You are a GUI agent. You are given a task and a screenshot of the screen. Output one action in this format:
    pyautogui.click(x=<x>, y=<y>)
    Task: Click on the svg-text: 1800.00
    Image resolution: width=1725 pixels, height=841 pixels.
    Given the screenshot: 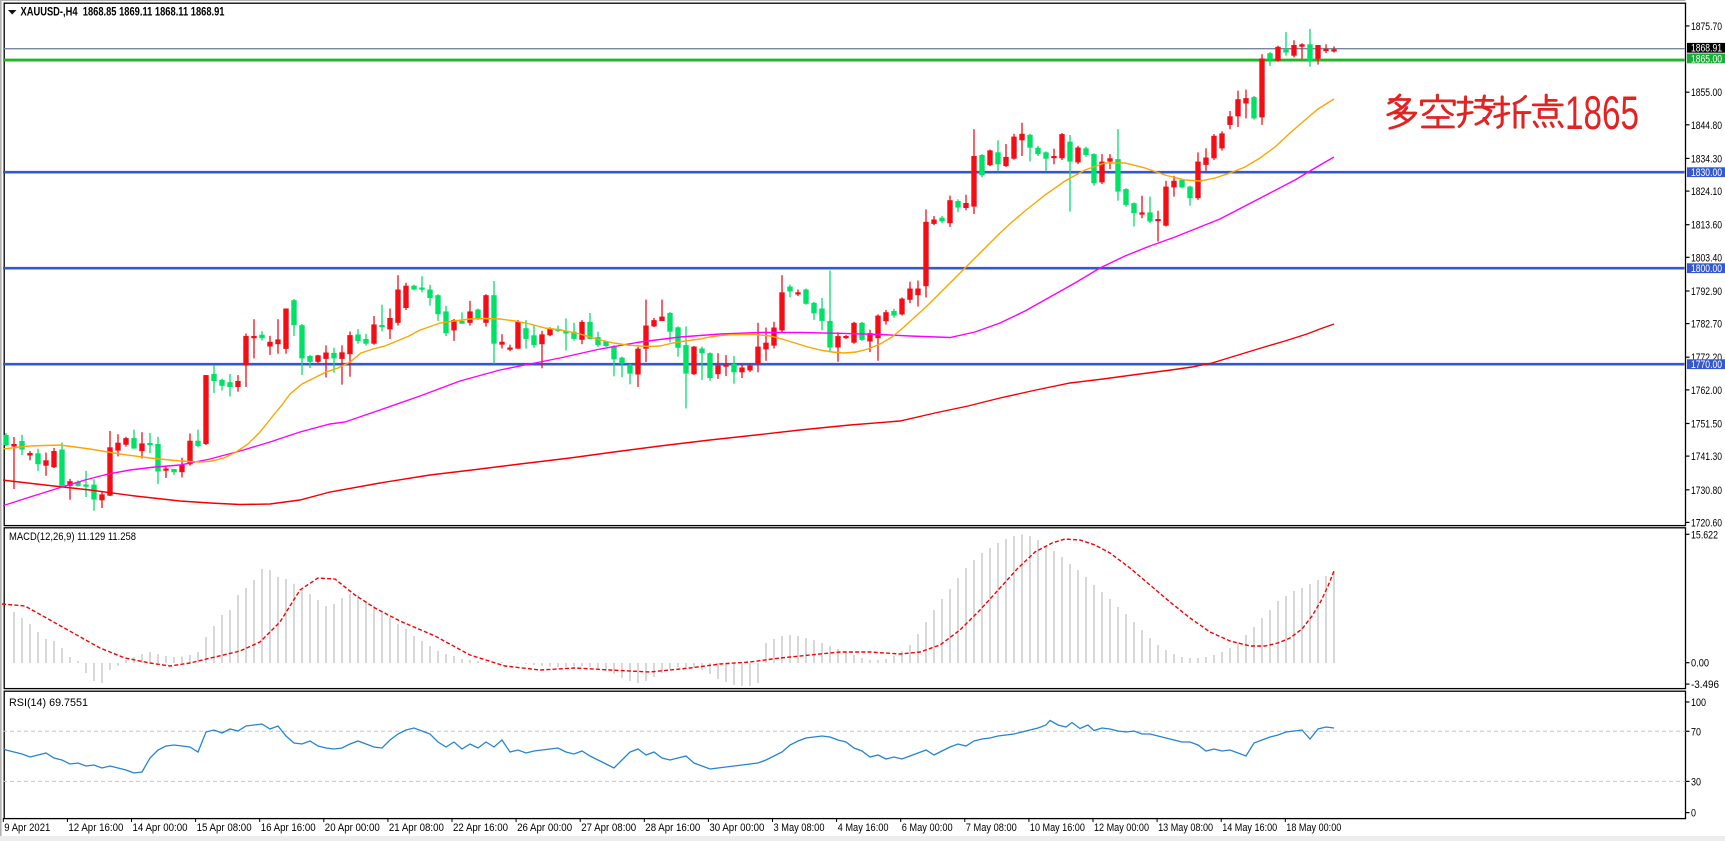 What is the action you would take?
    pyautogui.click(x=1706, y=269)
    